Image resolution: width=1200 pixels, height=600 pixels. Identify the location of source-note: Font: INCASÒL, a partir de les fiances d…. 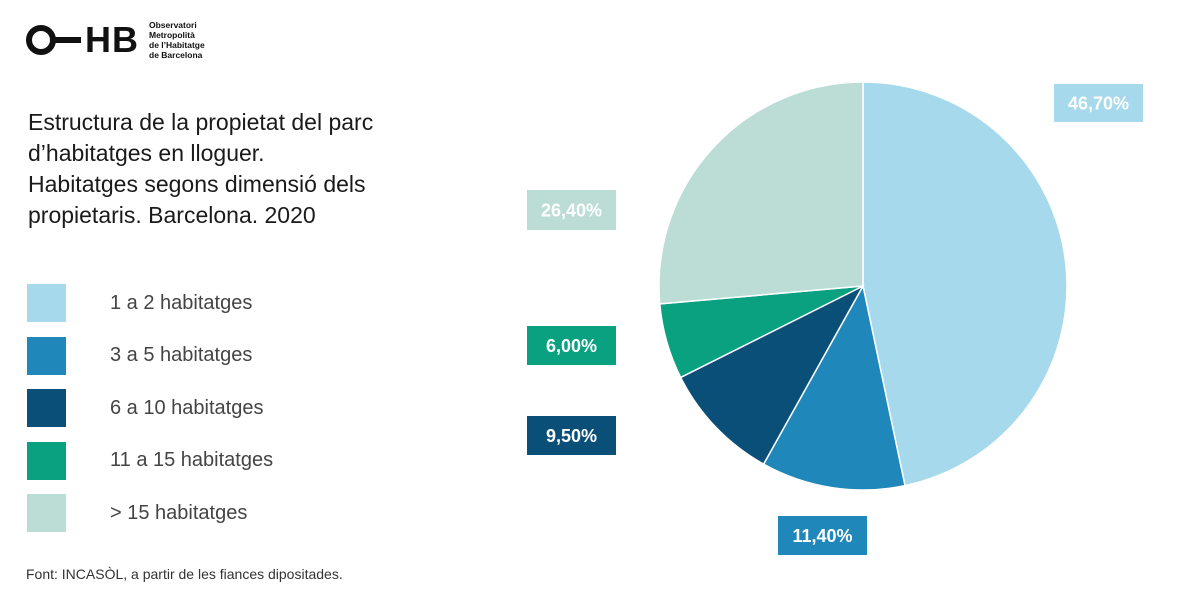
(184, 574).